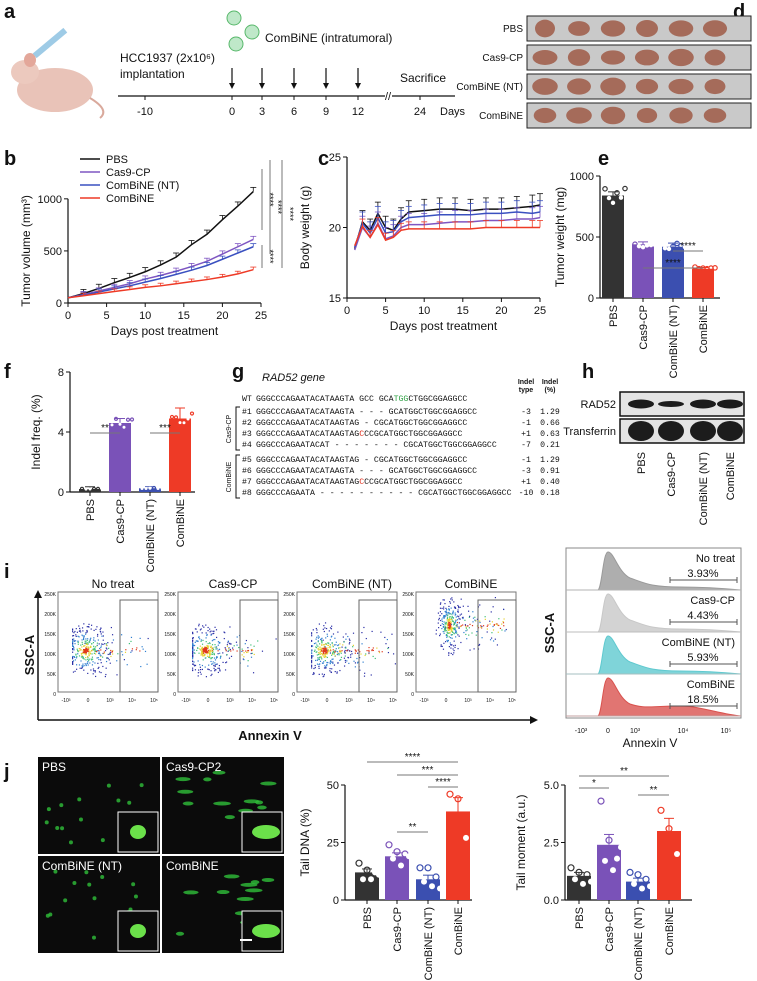 This screenshot has height=981, width=757. I want to click on scatter-y-tick: 150K, so click(50, 635).